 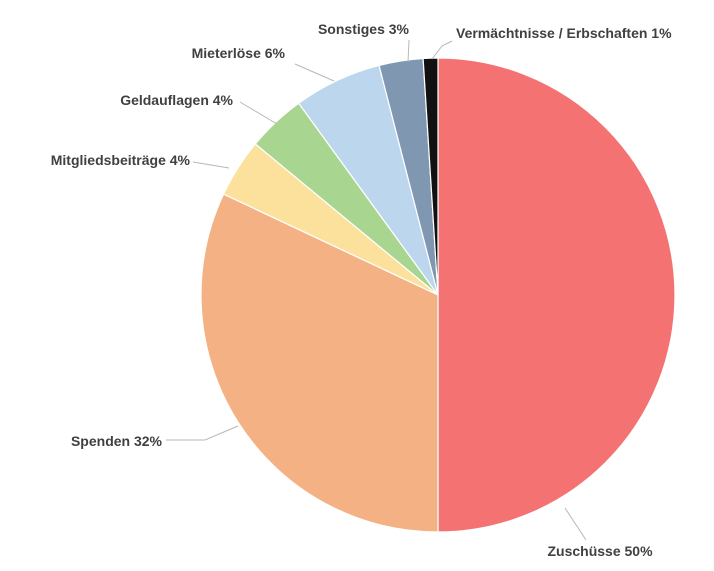 I want to click on slice-label-4: Mieterlöse 6%, so click(x=239, y=53).